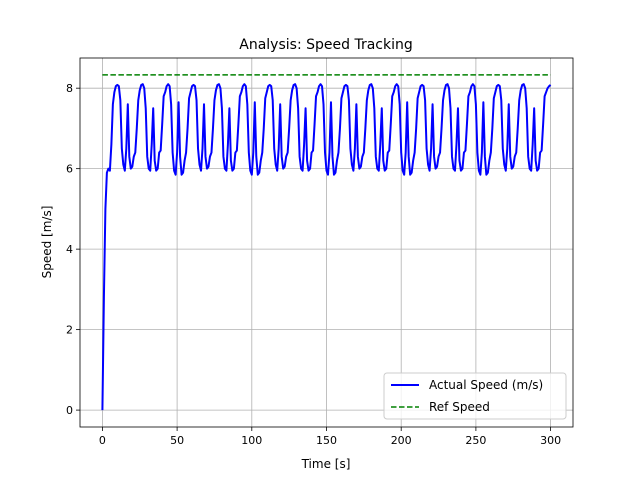 This screenshot has width=637, height=484. I want to click on y-tick-label: 4, so click(69, 249).